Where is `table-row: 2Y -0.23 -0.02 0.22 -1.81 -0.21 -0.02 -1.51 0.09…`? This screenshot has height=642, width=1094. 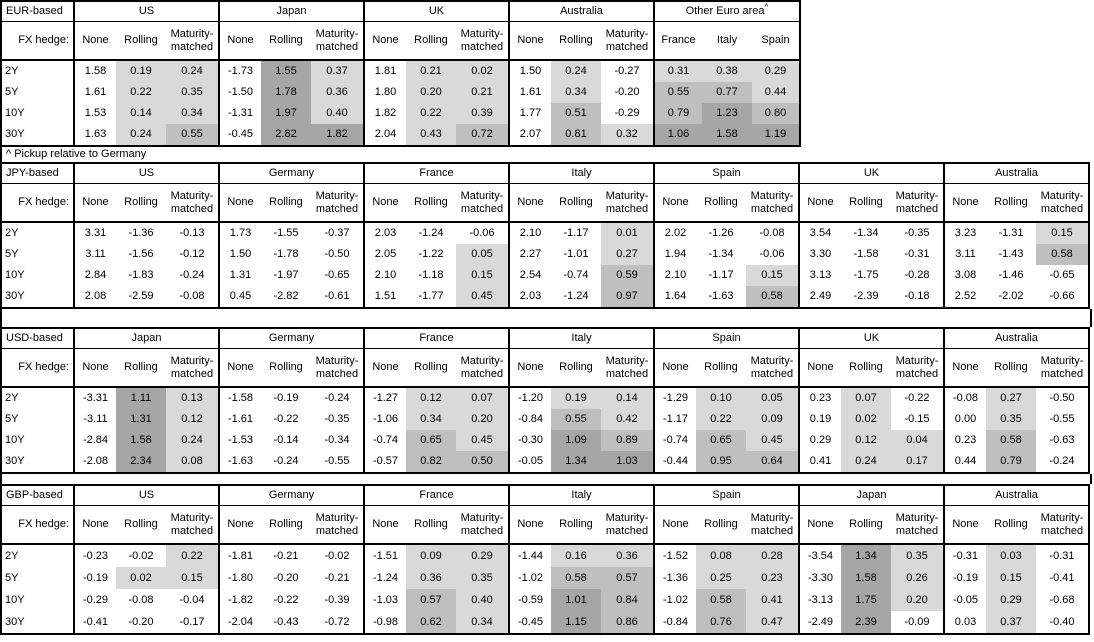
table-row: 2Y -0.23 -0.02 0.22 -1.81 -0.21 -0.02 -1.51 0.09… is located at coordinates (545, 555).